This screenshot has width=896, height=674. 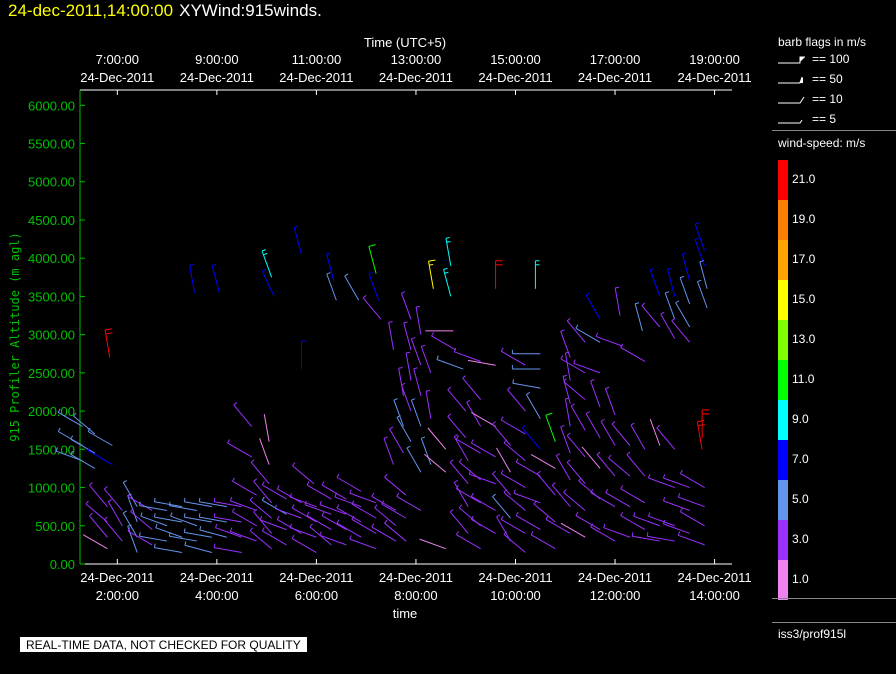 What do you see at coordinates (217, 77) in the screenshot?
I see `top-tick-date: 24-Dec-2011` at bounding box center [217, 77].